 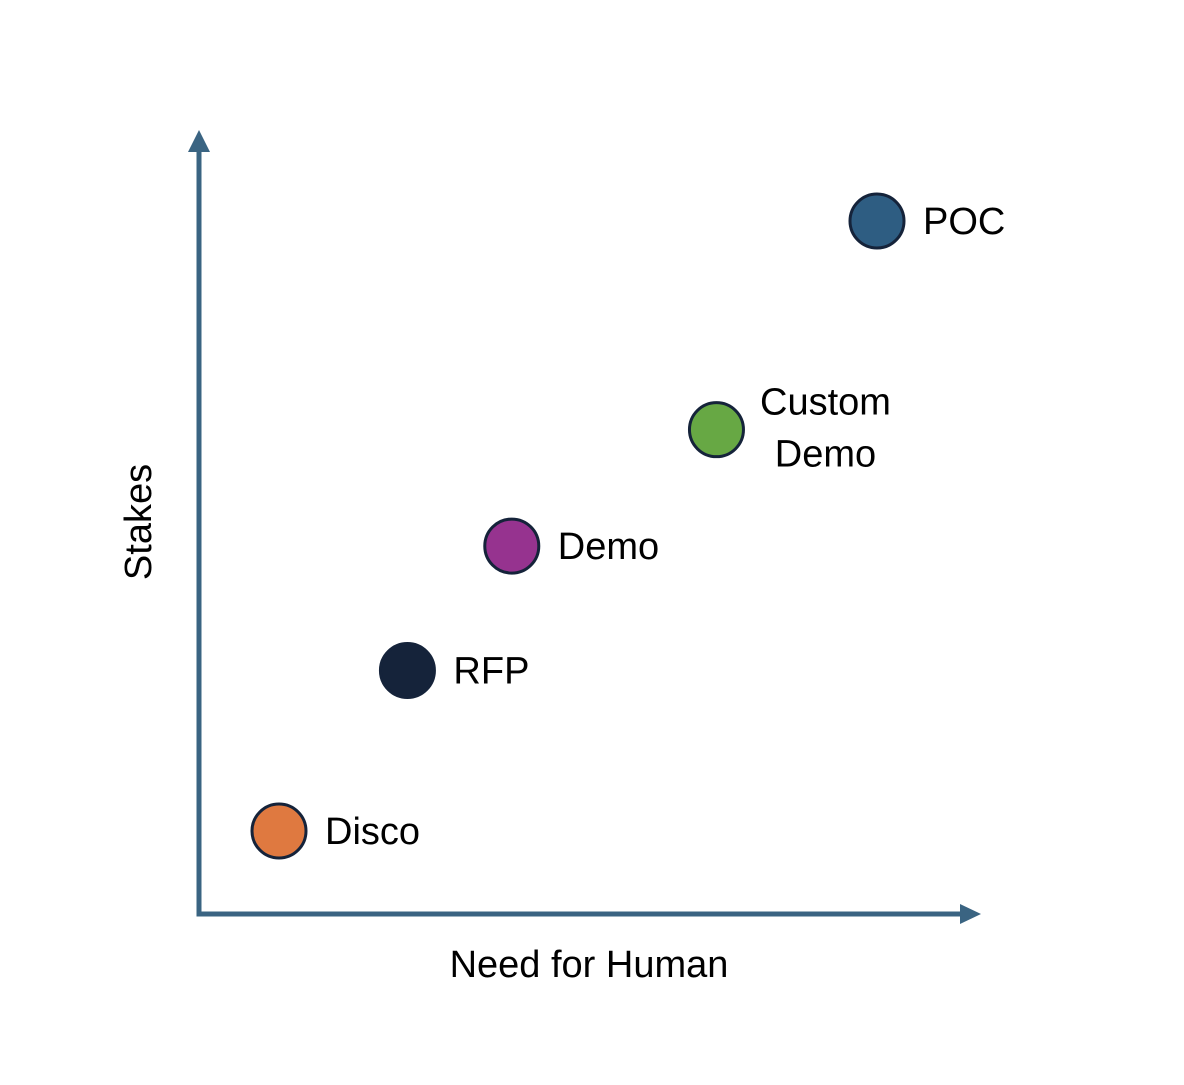 I want to click on data-point: Disco, so click(x=335, y=831).